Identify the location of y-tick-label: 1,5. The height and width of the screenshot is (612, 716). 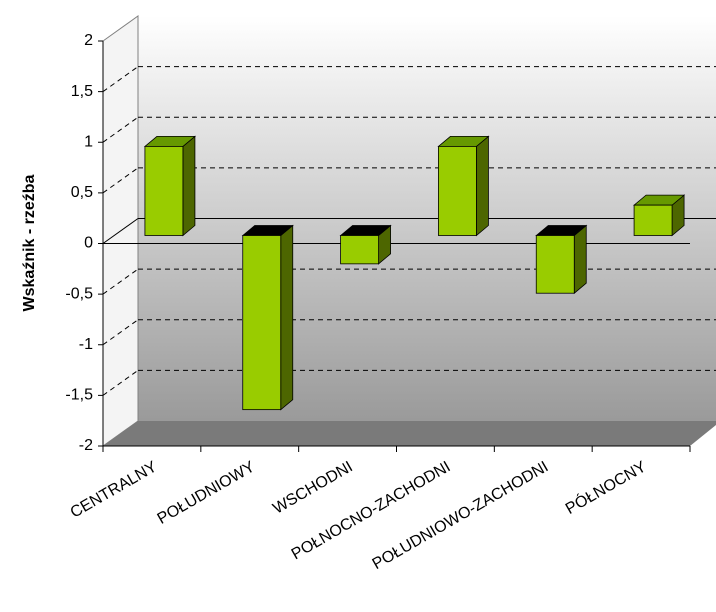
(82, 91).